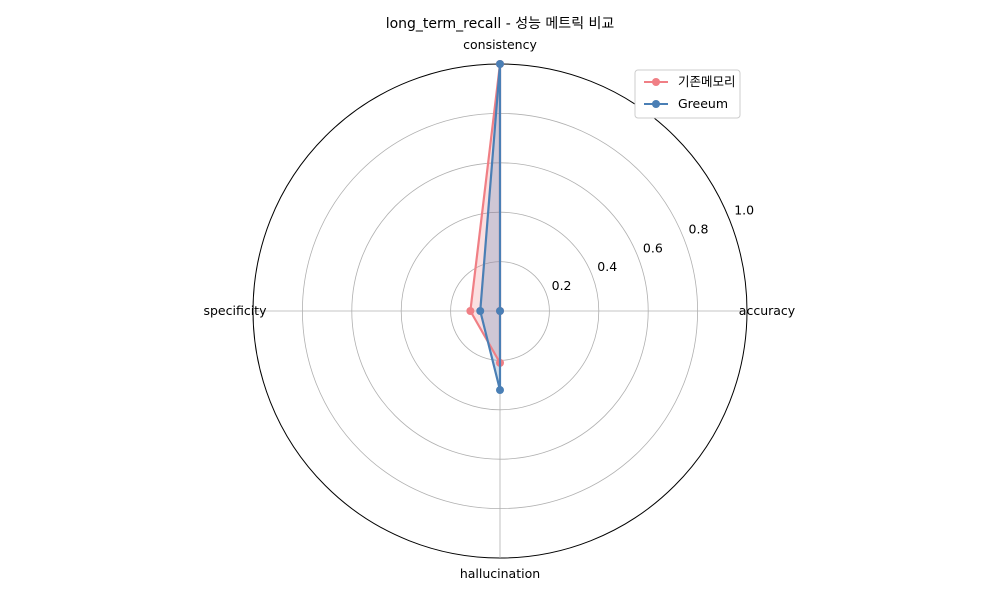  Describe the element at coordinates (500, 44) in the screenshot. I see `axis-label-consistency: consistency` at that location.